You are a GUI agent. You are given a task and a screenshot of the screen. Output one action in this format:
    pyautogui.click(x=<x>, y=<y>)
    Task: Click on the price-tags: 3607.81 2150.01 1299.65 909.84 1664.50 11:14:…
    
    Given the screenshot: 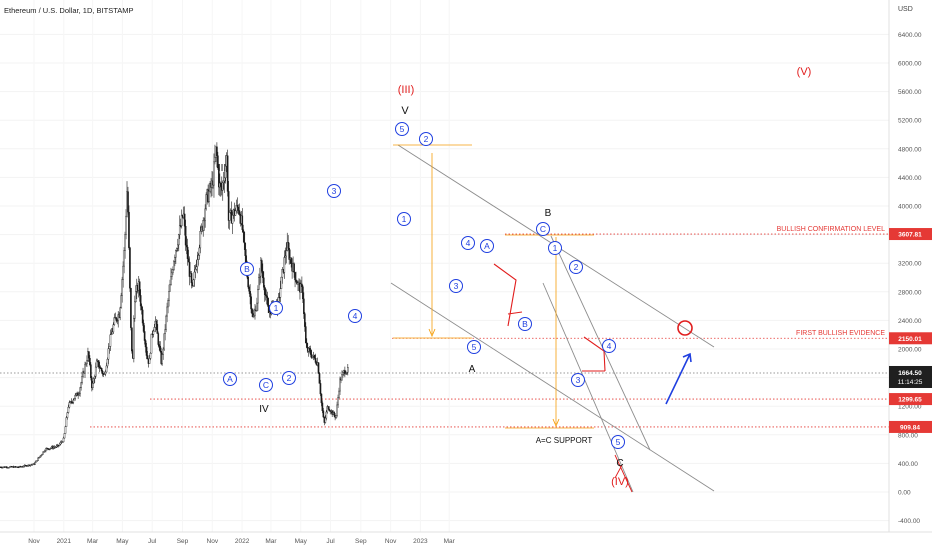 What is the action you would take?
    pyautogui.click(x=910, y=330)
    